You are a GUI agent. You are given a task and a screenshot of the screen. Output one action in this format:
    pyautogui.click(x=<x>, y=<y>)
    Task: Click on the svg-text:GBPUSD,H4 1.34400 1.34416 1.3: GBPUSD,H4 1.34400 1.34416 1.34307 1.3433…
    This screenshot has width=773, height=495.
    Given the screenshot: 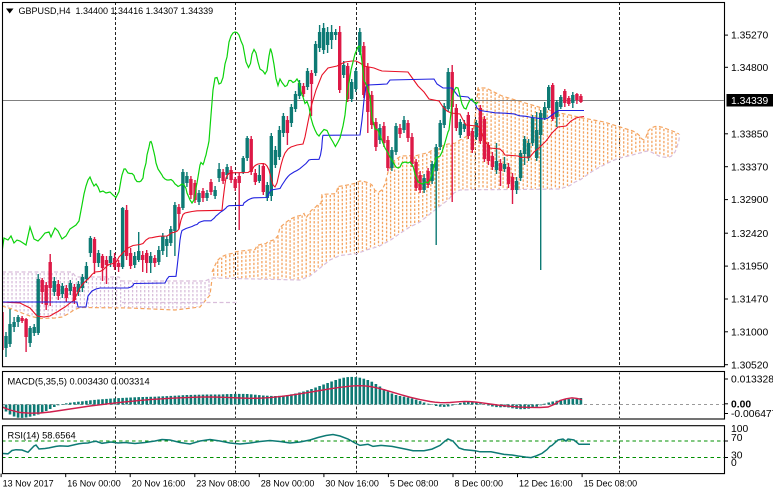 What is the action you would take?
    pyautogui.click(x=116, y=11)
    